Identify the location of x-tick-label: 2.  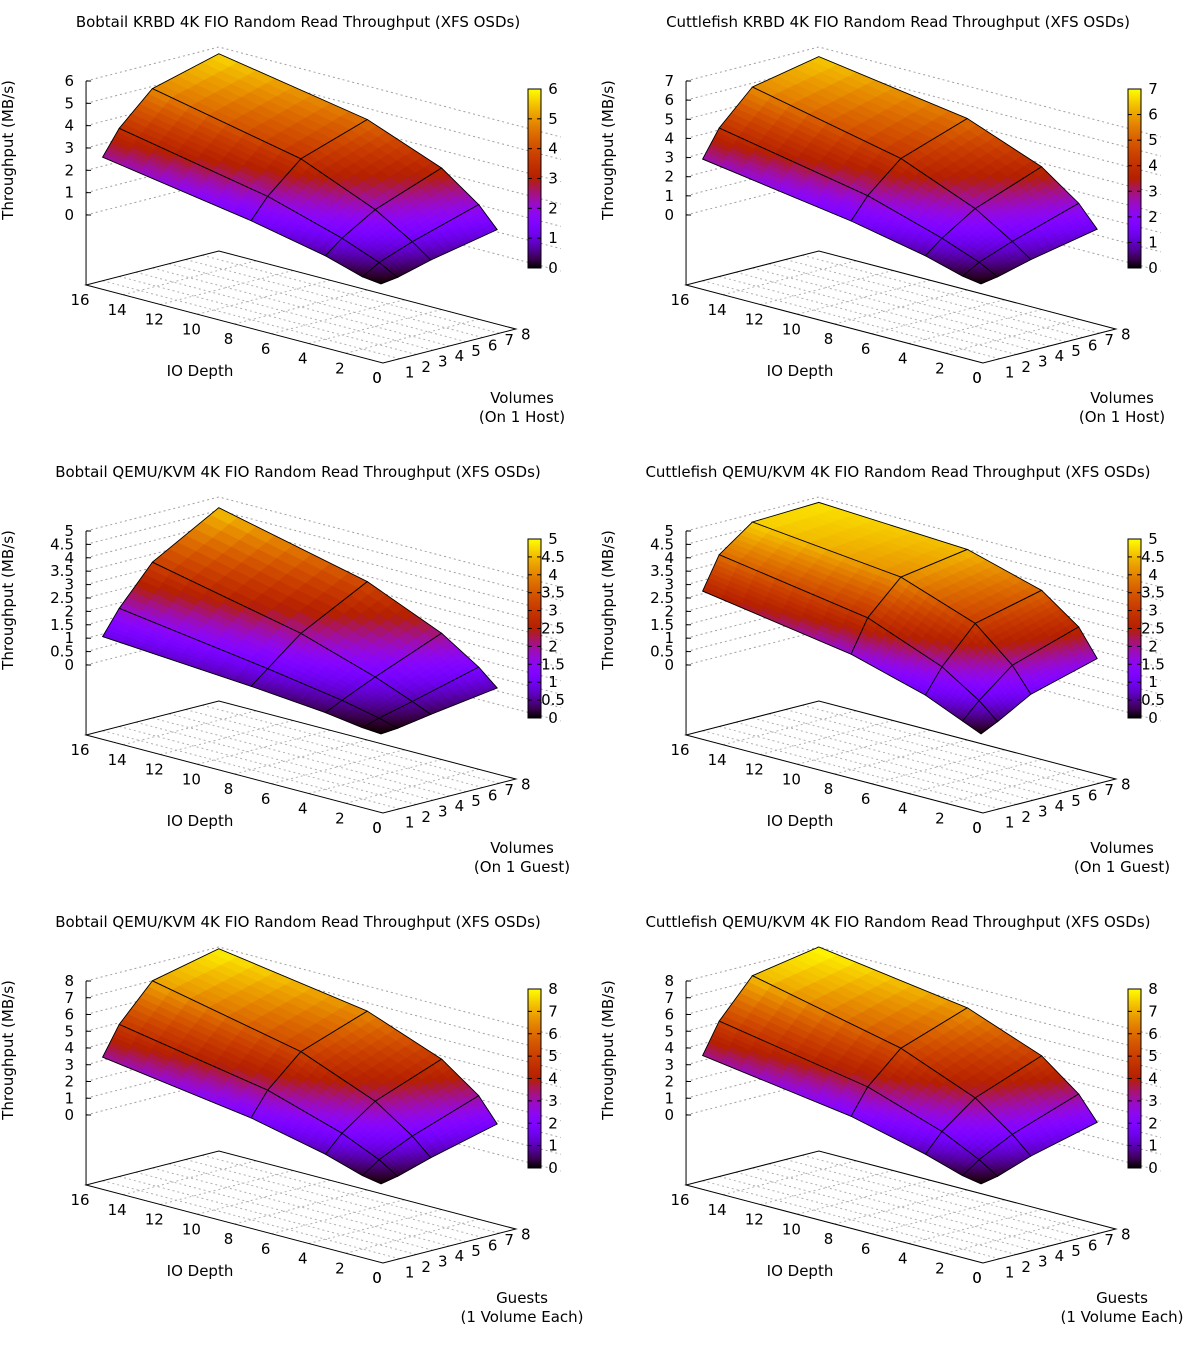
(940, 368).